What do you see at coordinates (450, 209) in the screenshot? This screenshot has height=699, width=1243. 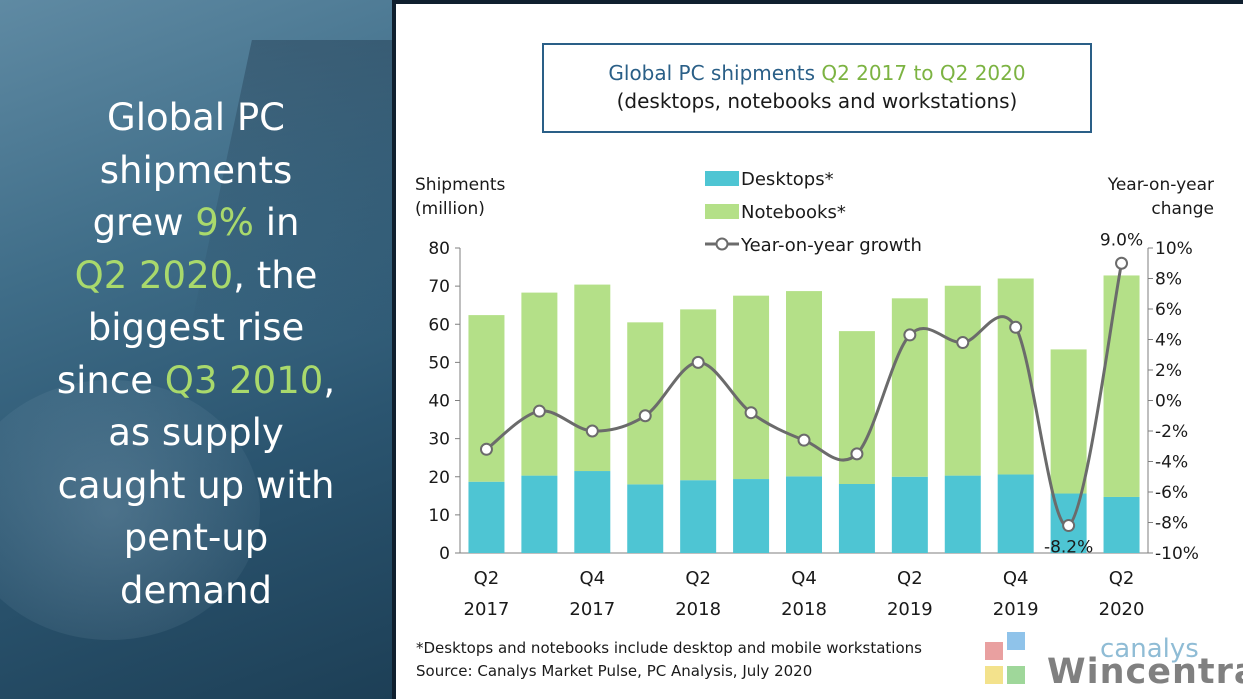 I see `left-axis-title: (million)` at bounding box center [450, 209].